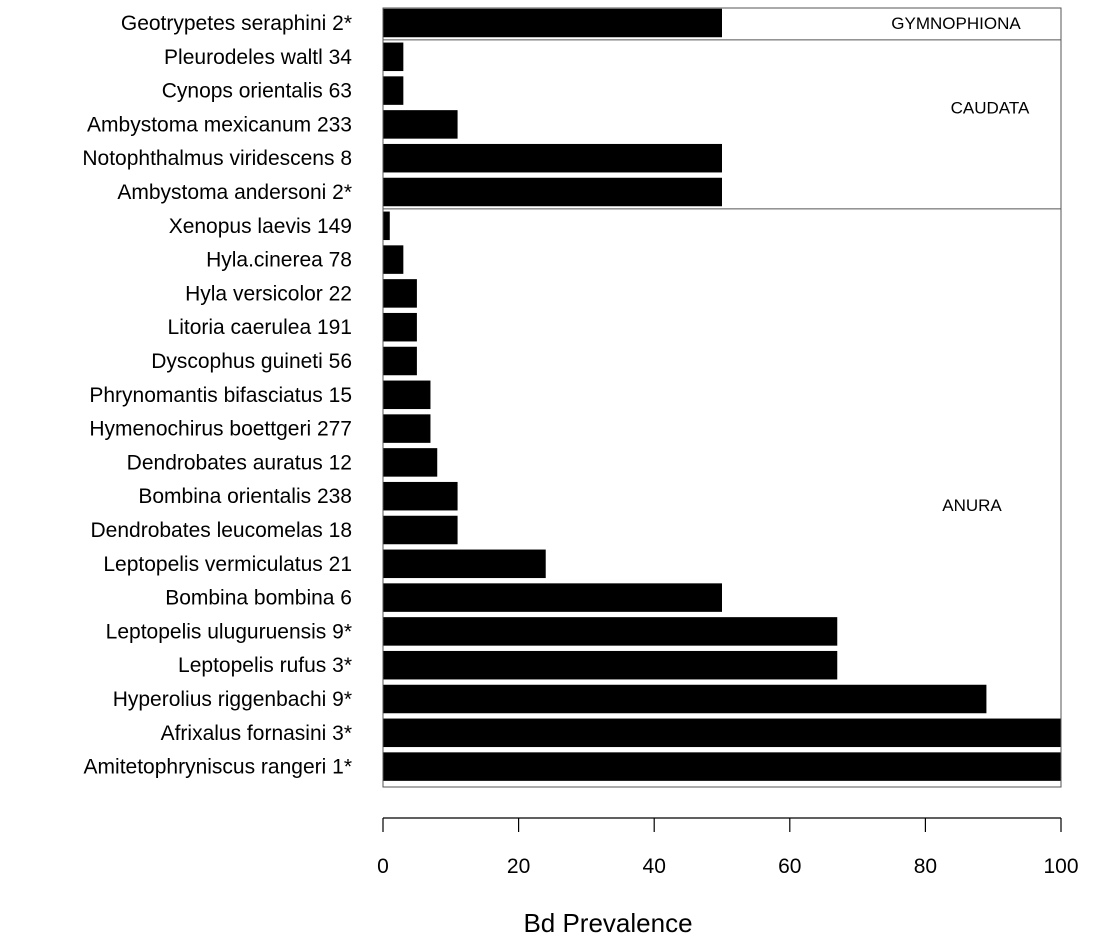 This screenshot has width=1096, height=945. Describe the element at coordinates (260, 226) in the screenshot. I see `category-label: Xenopus laevis 149` at that location.